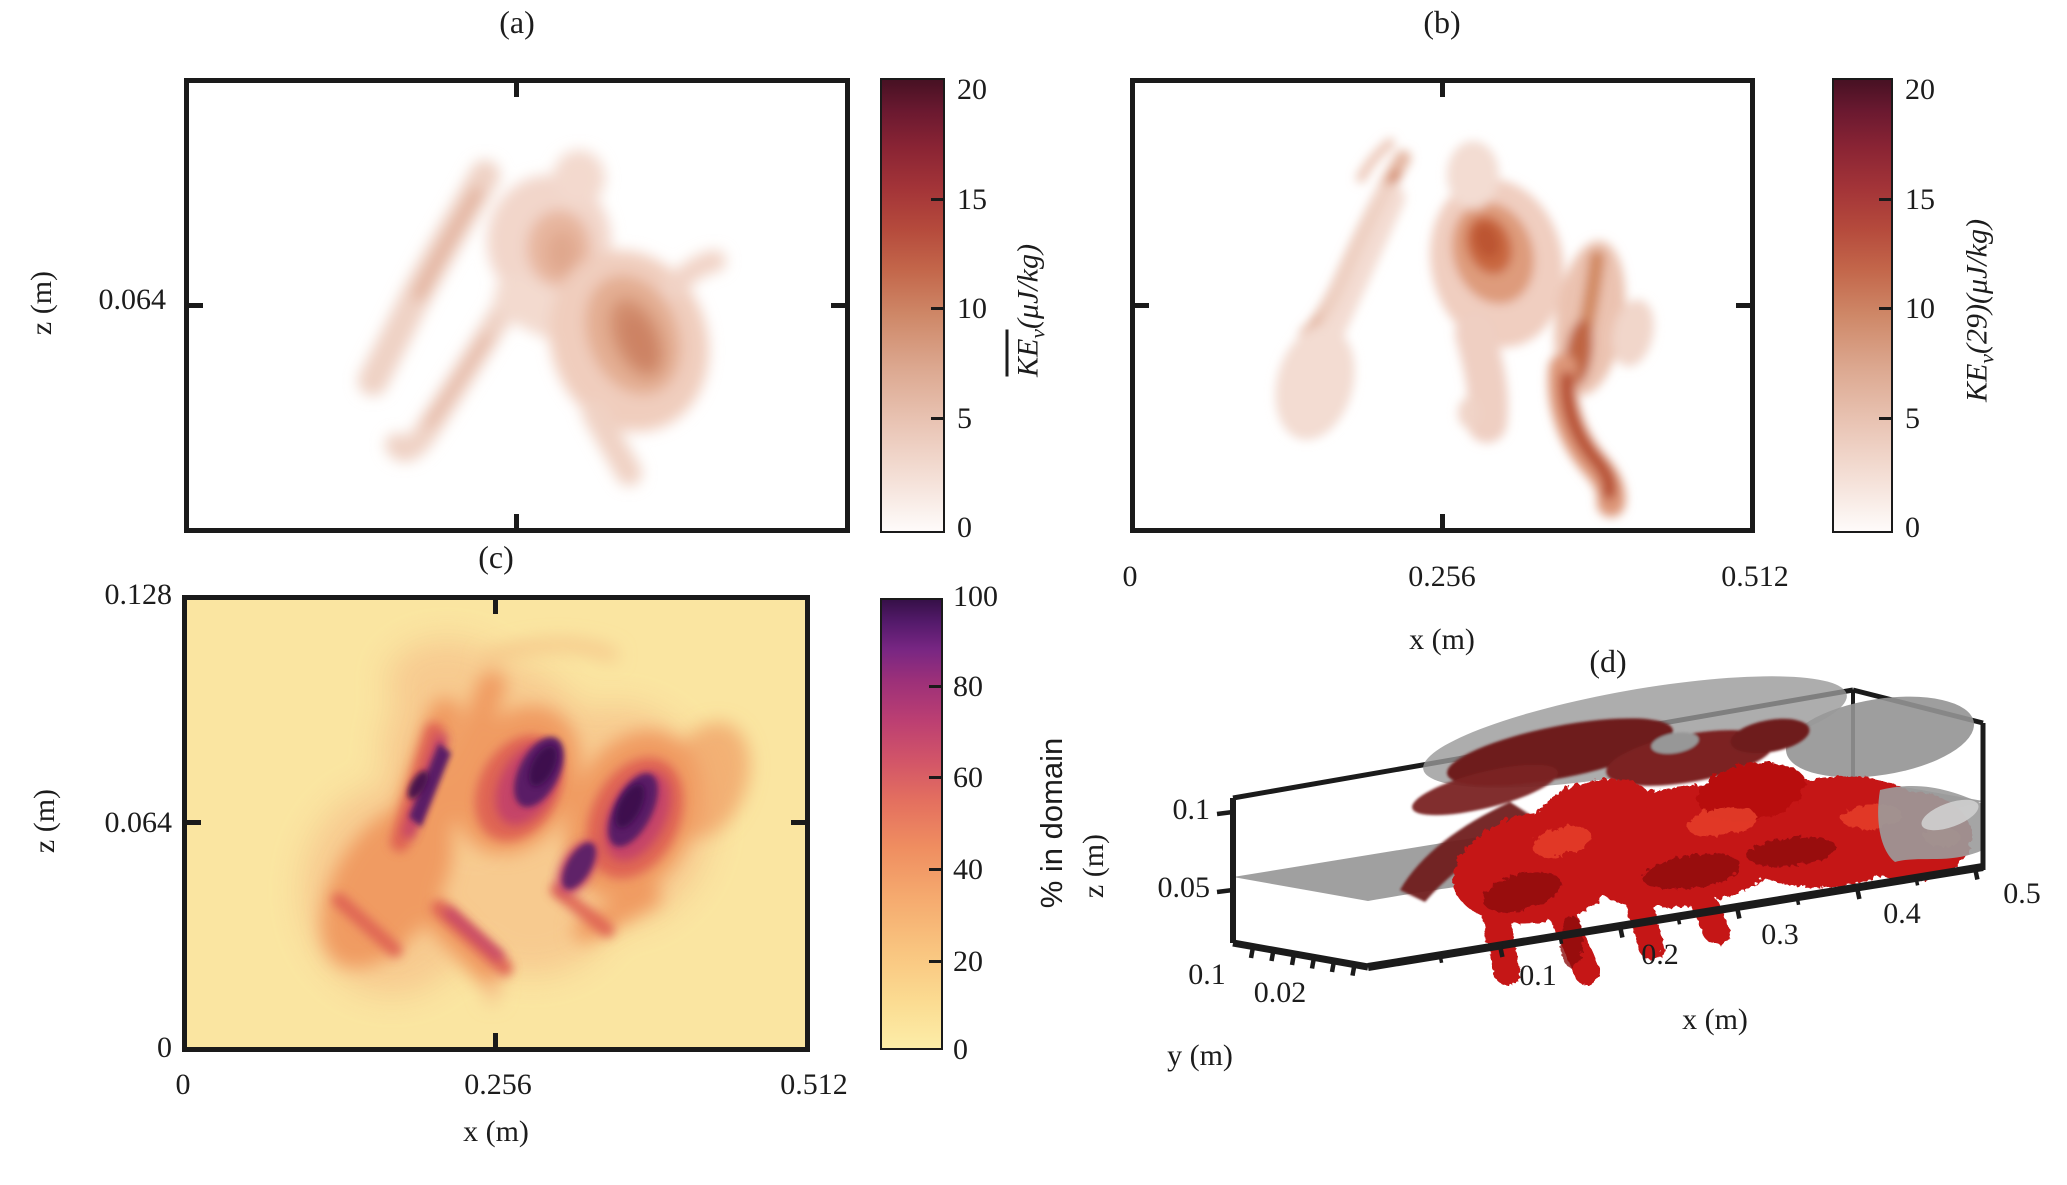  What do you see at coordinates (44, 821) in the screenshot?
I see `panel-c-ylabel: z (m)` at bounding box center [44, 821].